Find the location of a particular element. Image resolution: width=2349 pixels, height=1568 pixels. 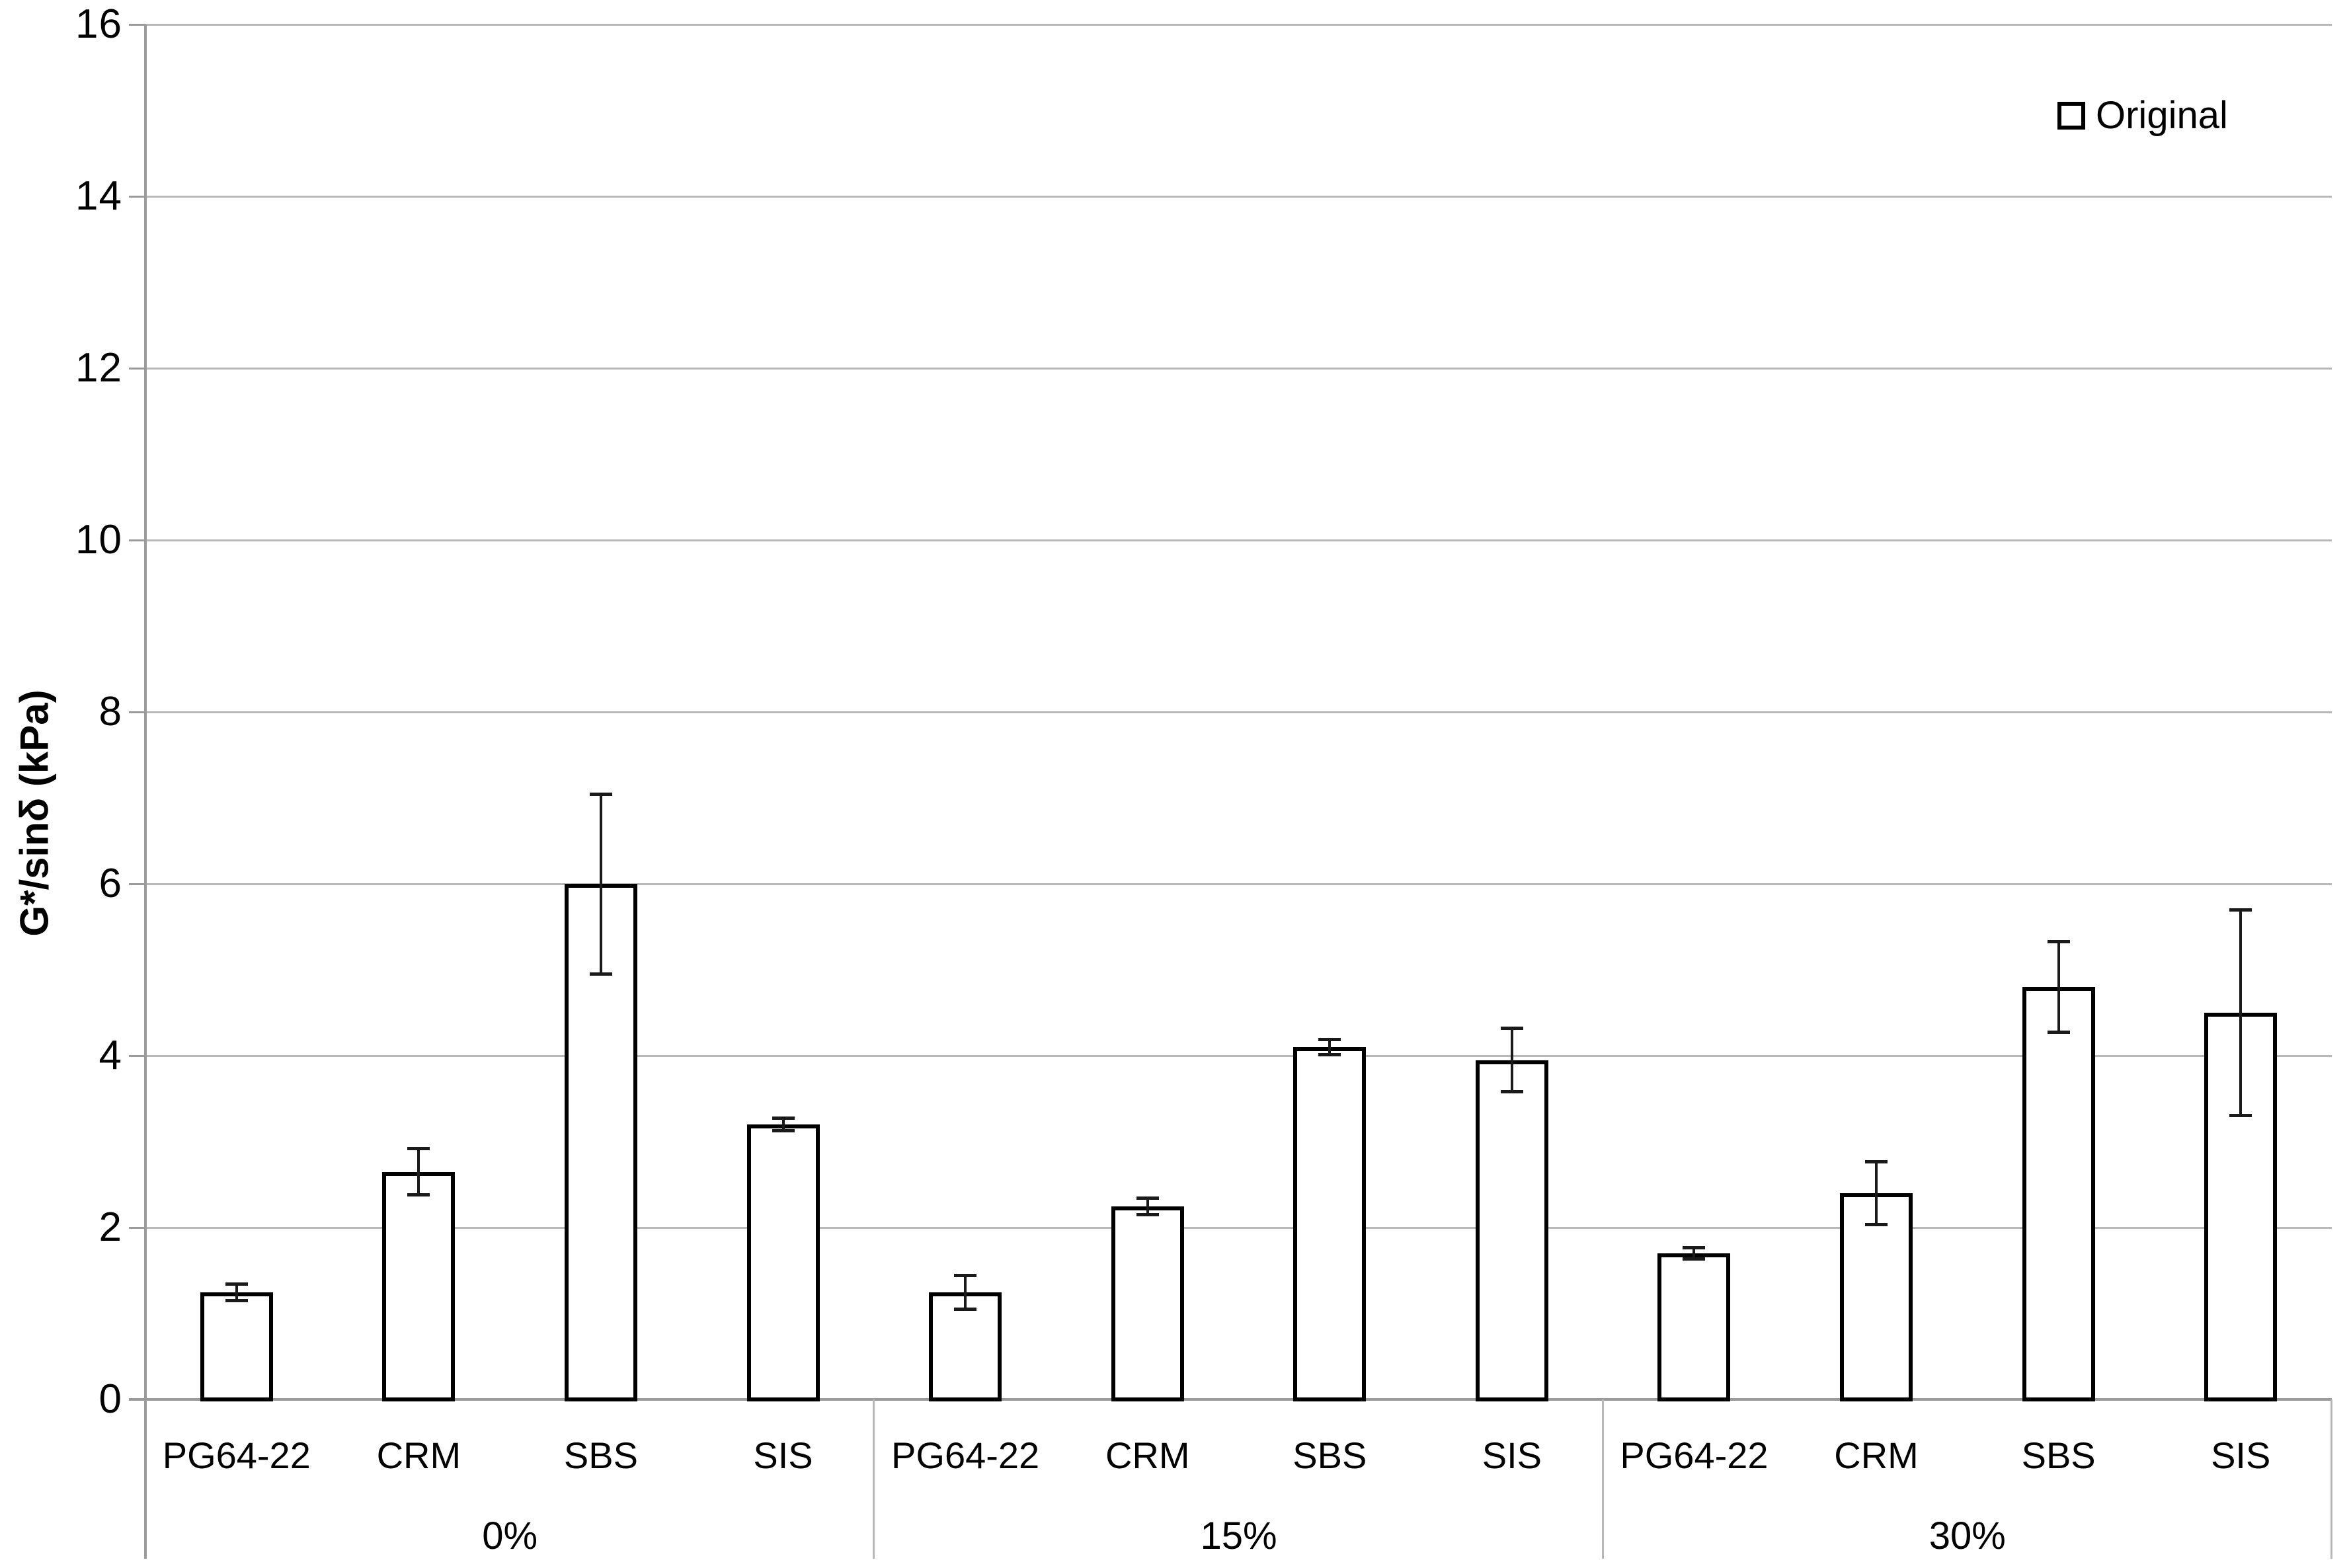

y-axis-line is located at coordinates (145, 791).